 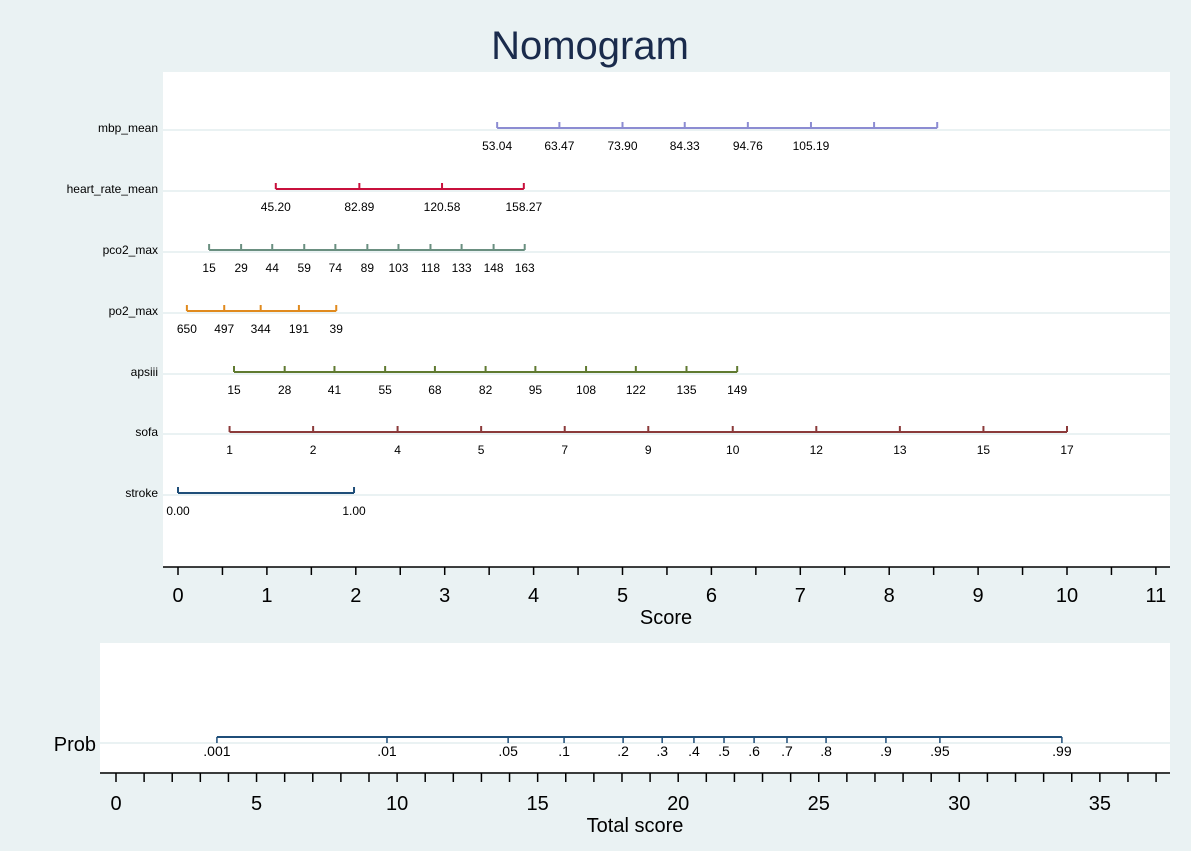 I want to click on score-axis-tick-label: 7, so click(x=800, y=596).